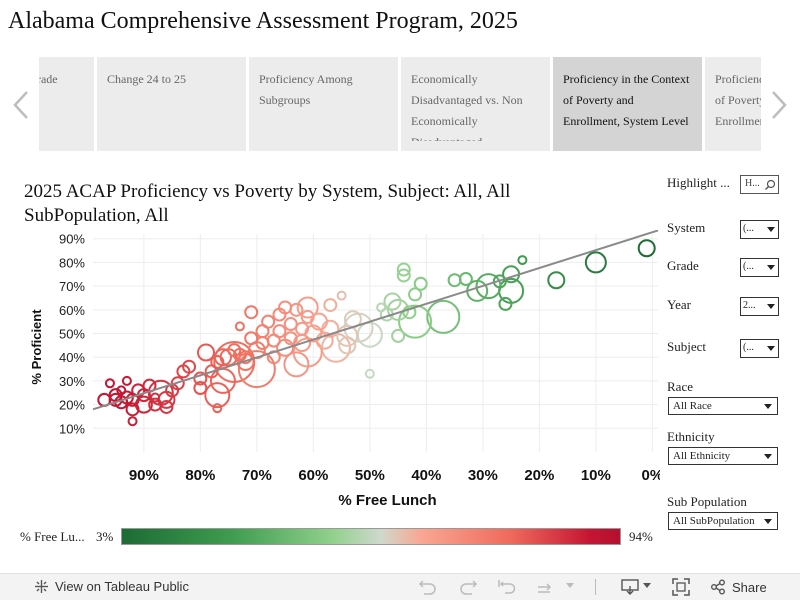 This screenshot has height=600, width=800. I want to click on x-tick-label: 20%, so click(539, 475).